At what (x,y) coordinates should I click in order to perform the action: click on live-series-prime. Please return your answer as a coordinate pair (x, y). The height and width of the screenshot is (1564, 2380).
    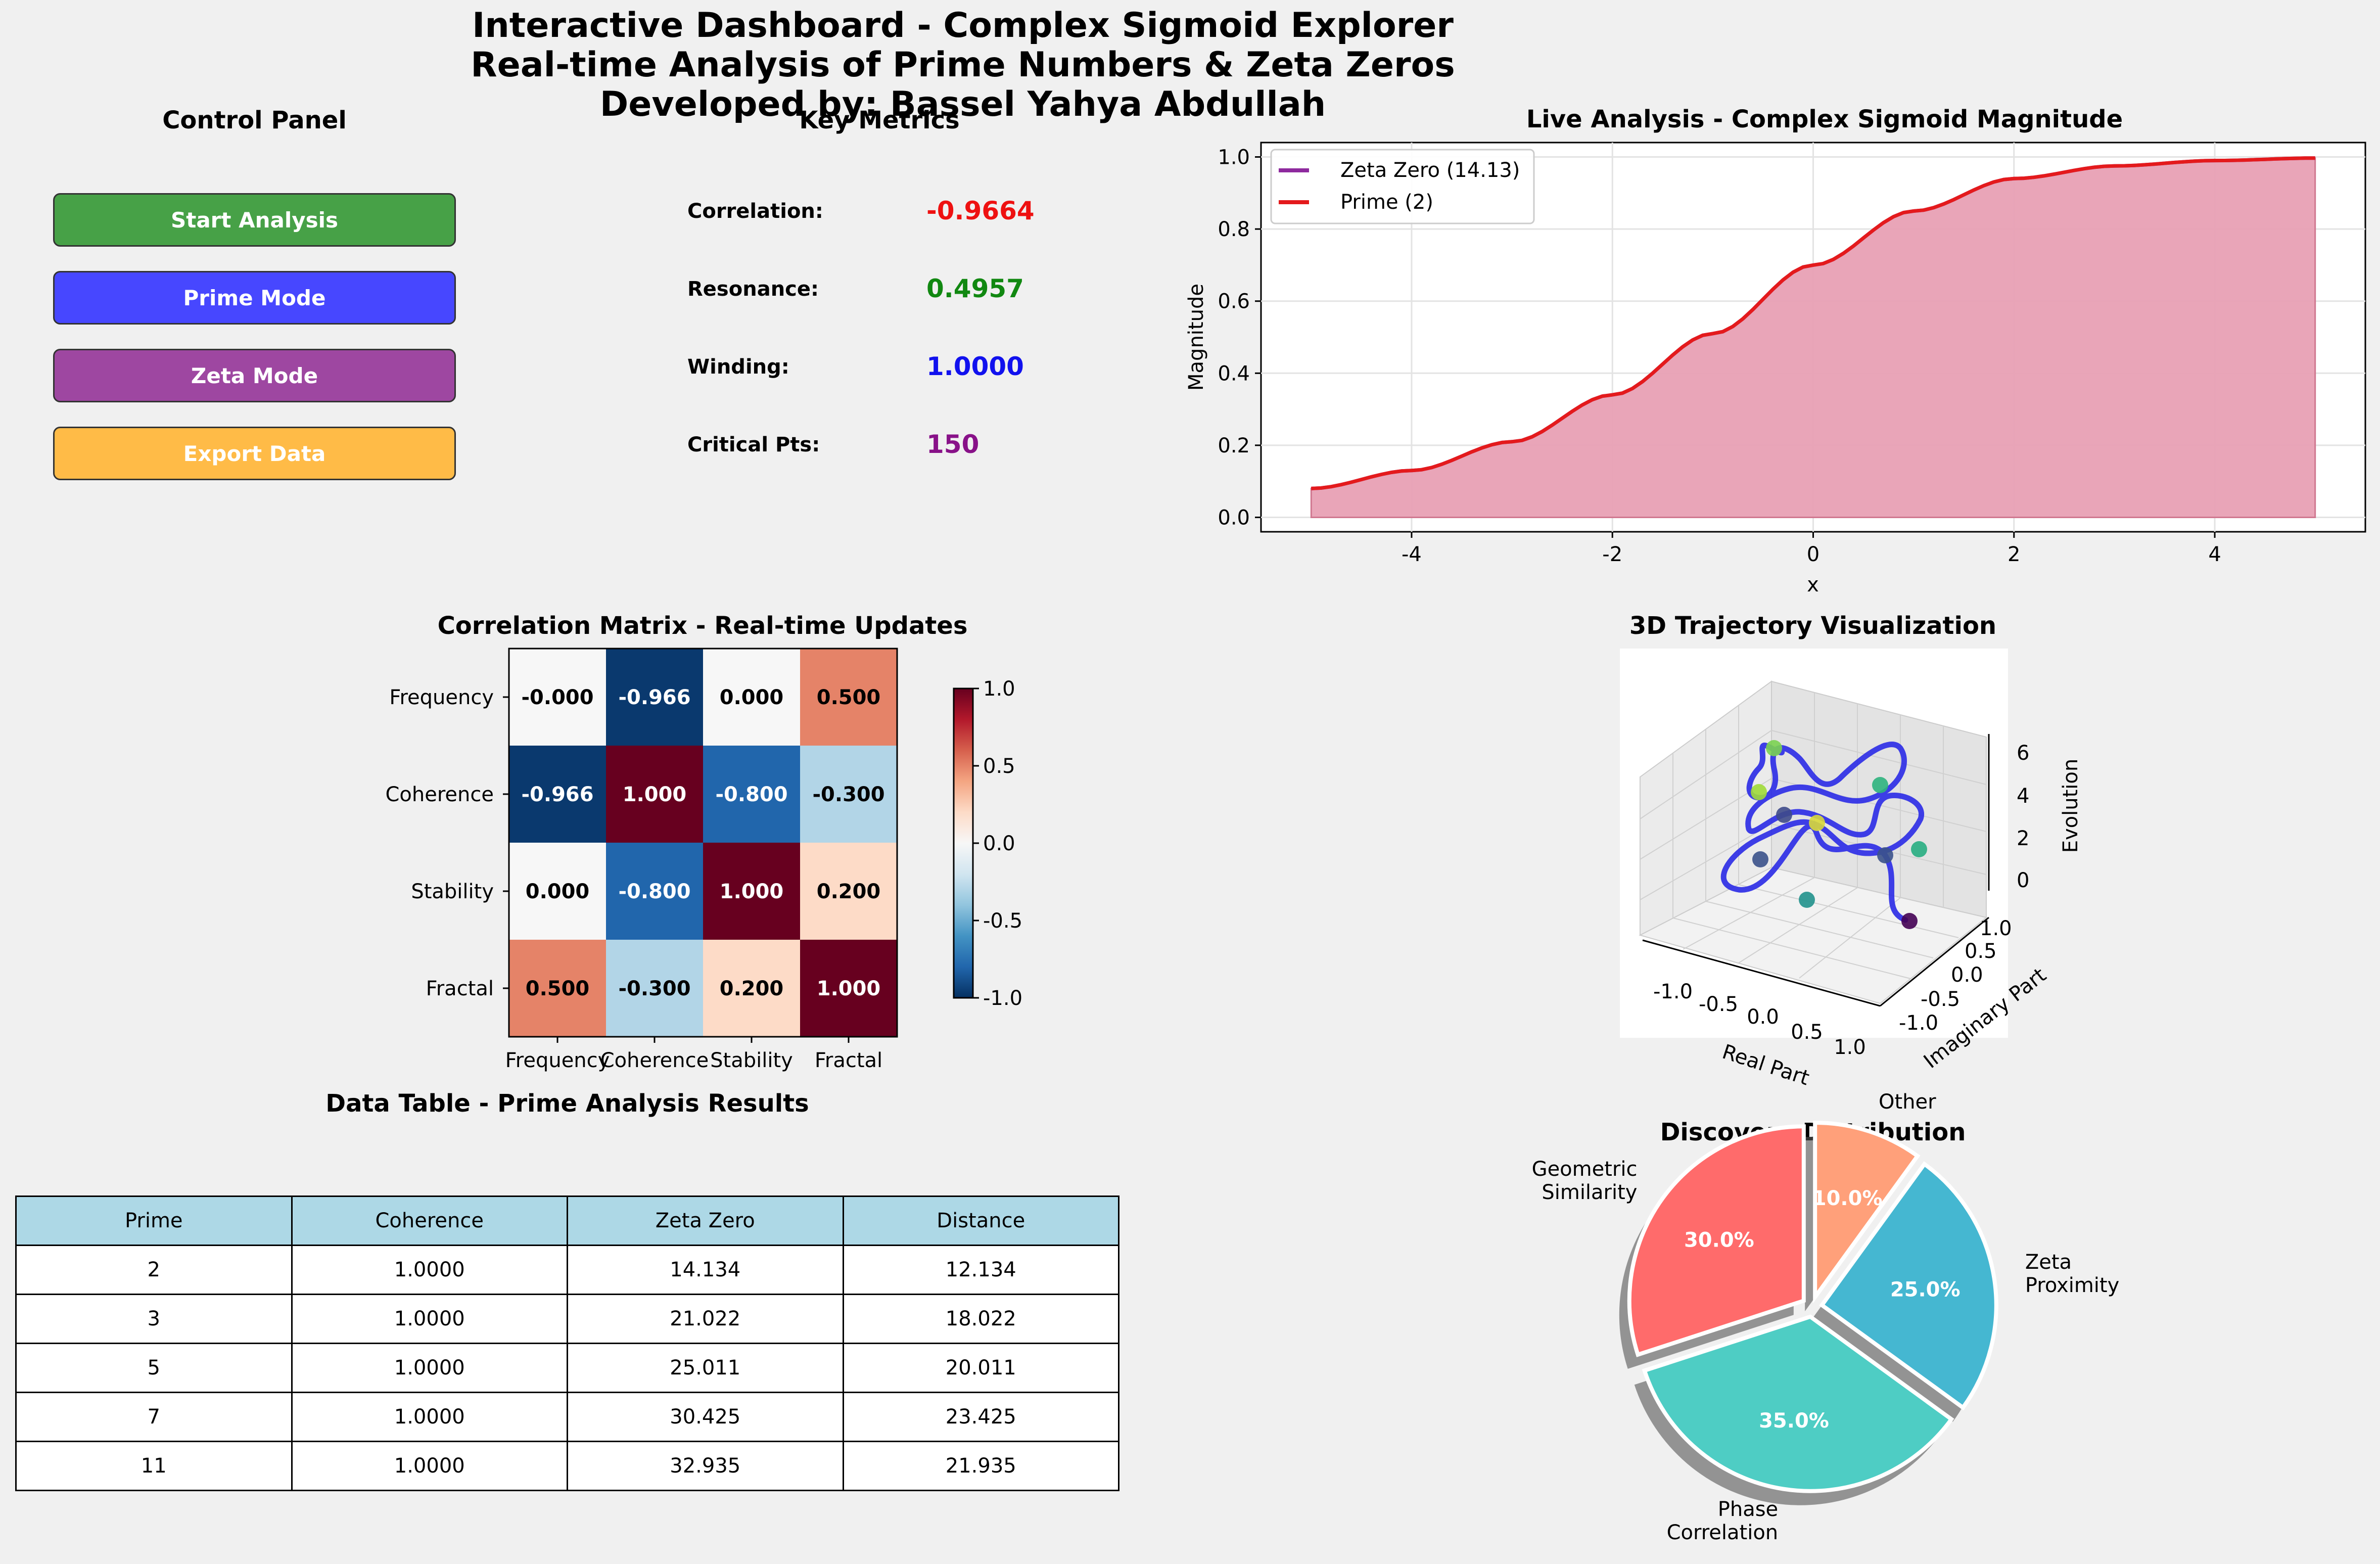
    Looking at the image, I should click on (1813, 323).